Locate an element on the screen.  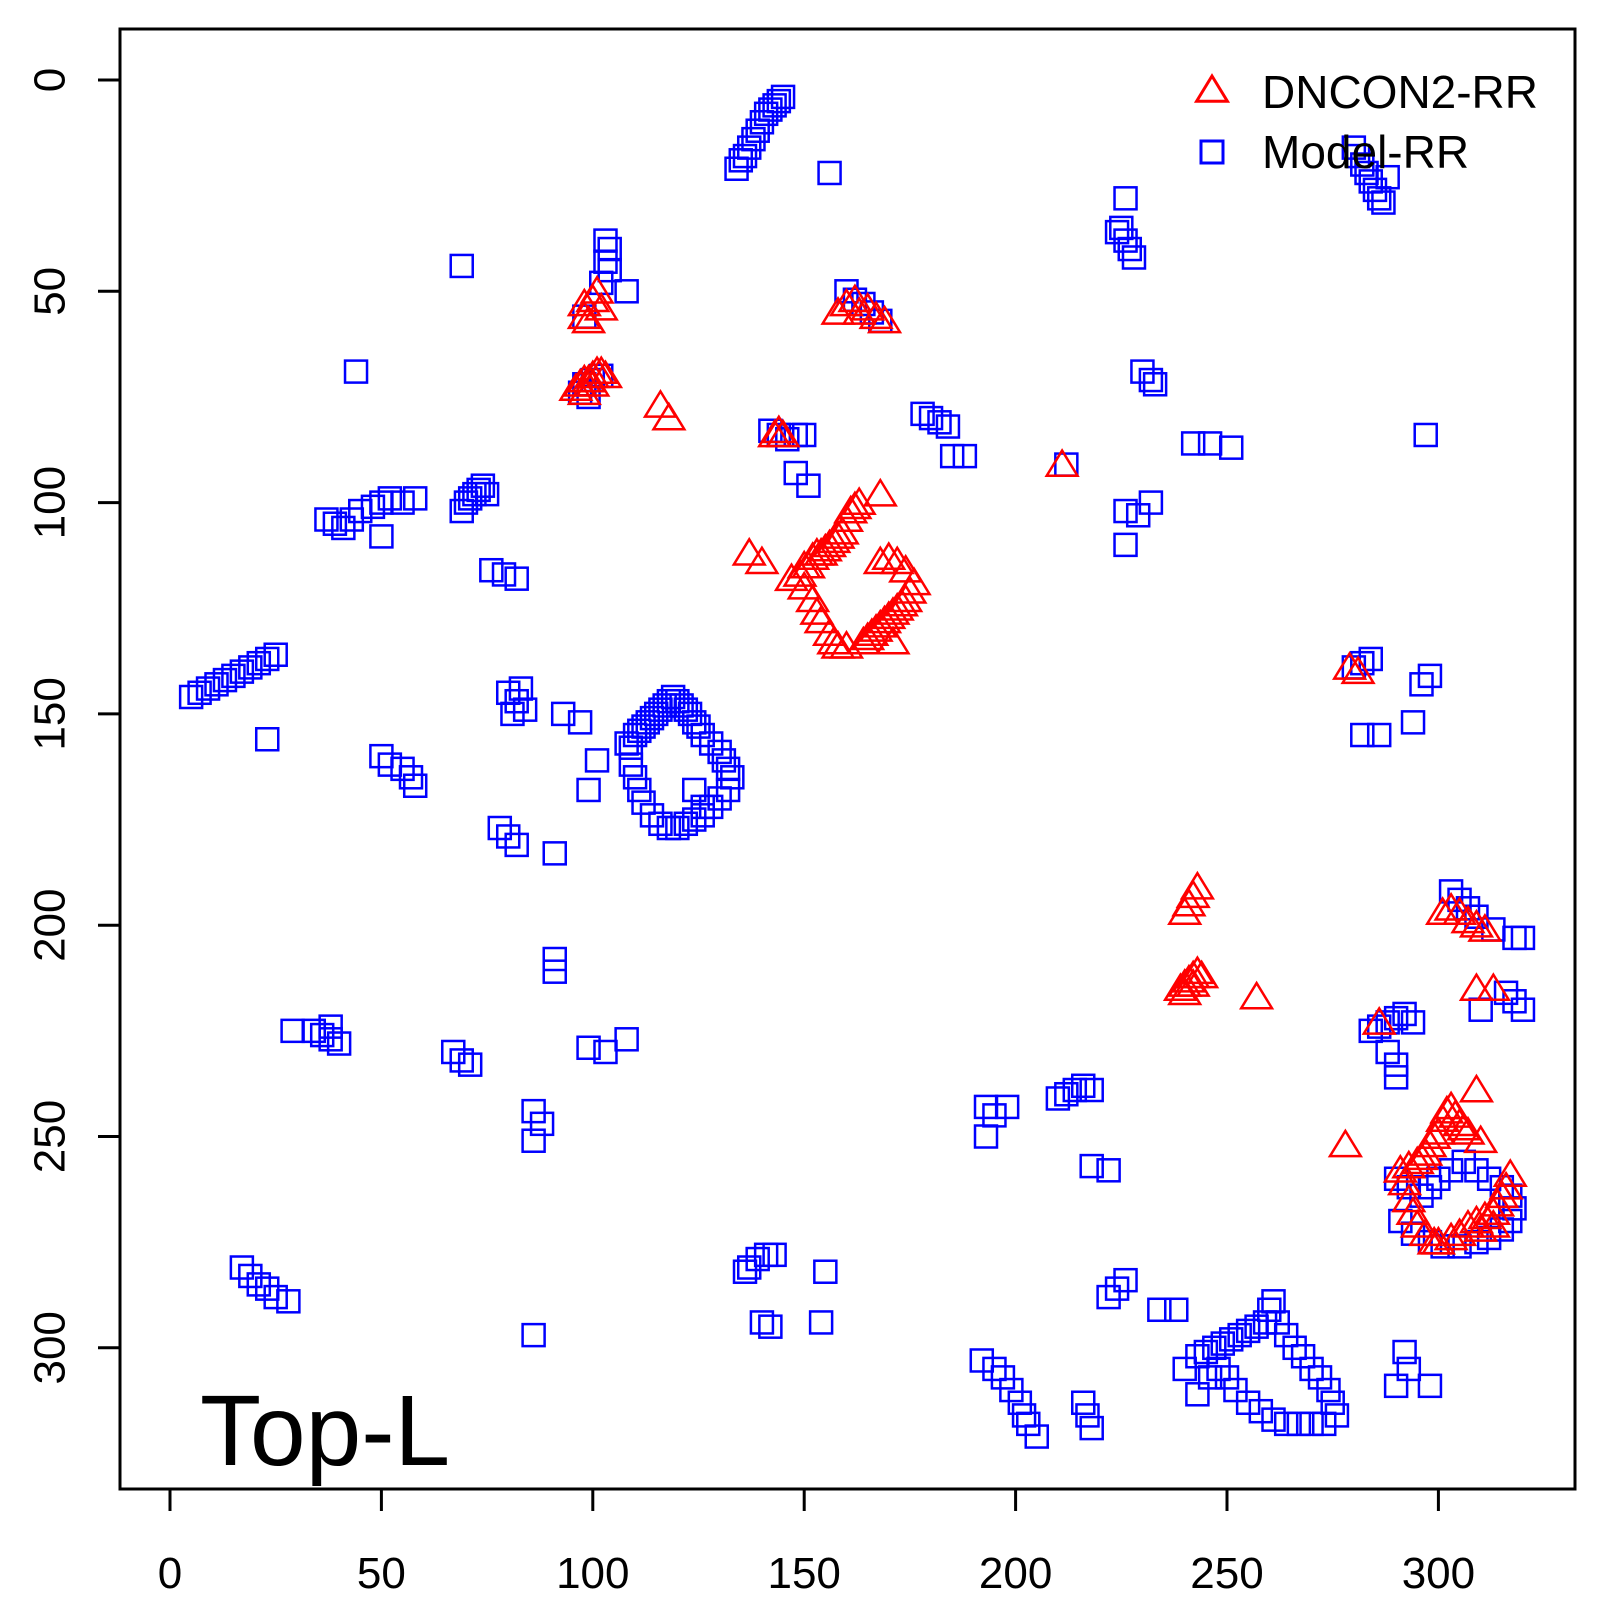
legend-marker-model-rr is located at coordinates (1212, 152).